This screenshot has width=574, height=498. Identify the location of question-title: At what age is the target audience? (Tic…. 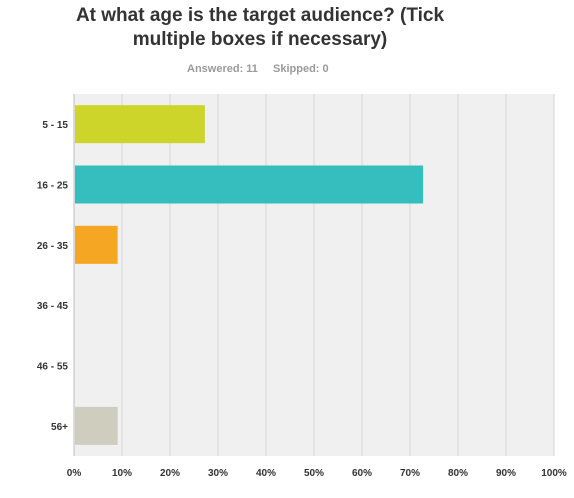
(260, 28).